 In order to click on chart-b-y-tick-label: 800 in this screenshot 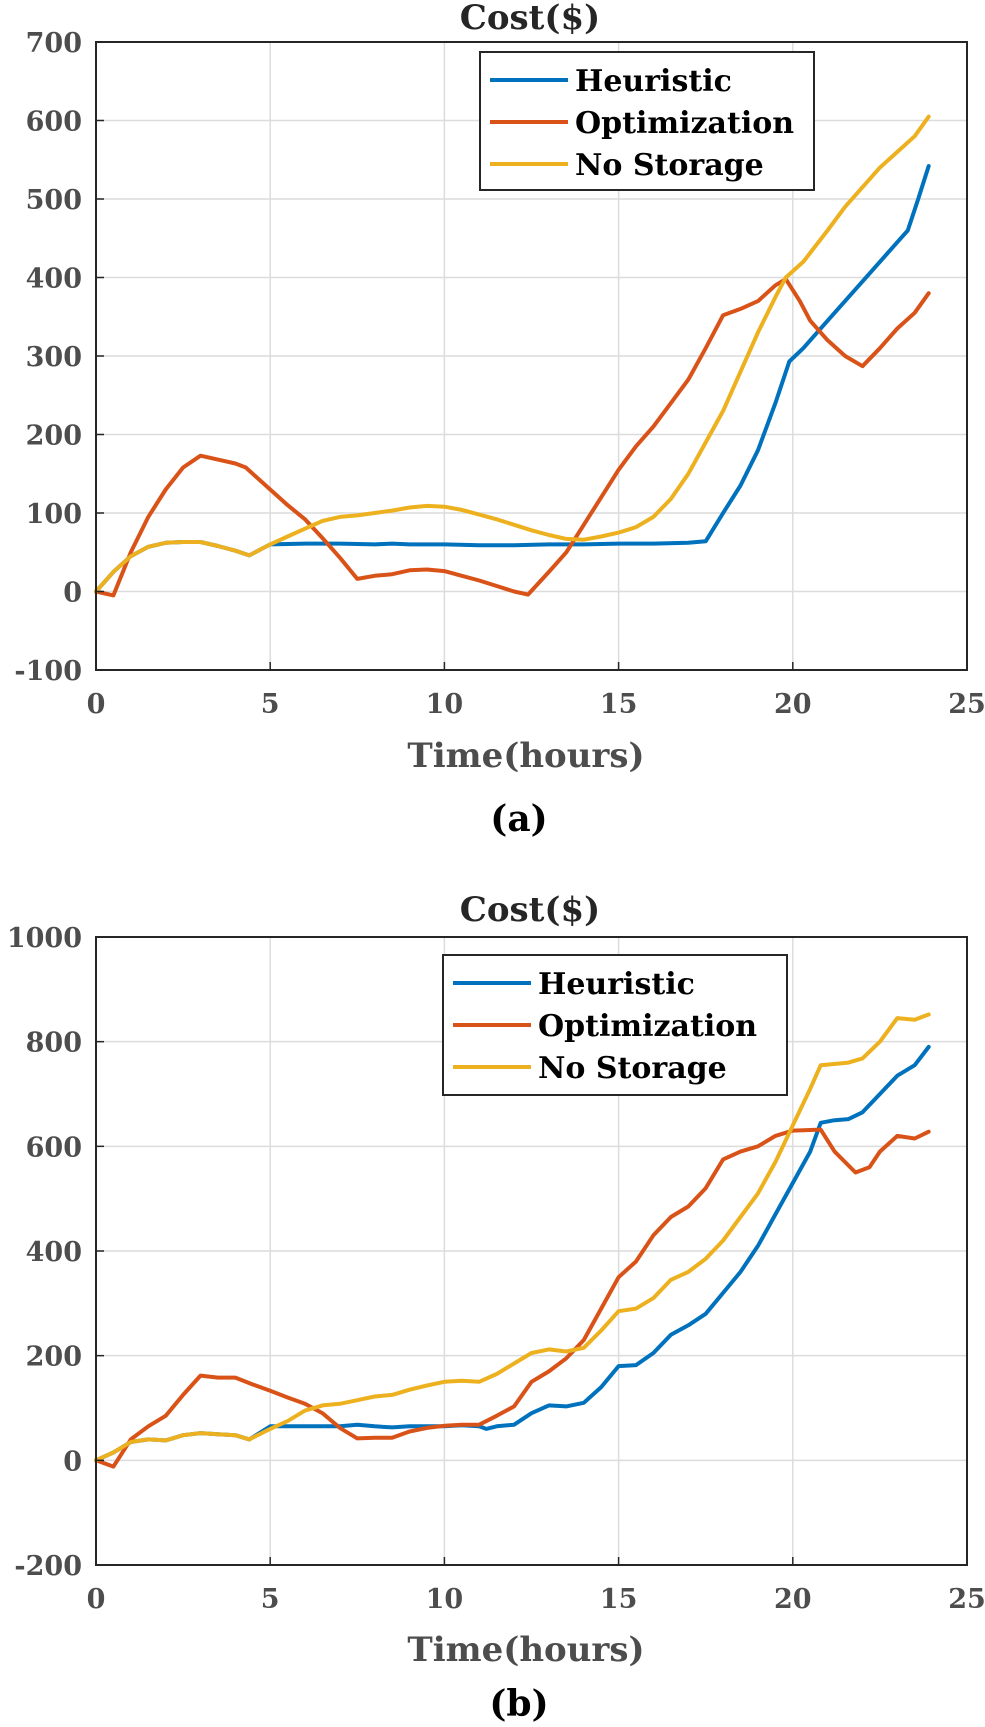, I will do `click(54, 1043)`.